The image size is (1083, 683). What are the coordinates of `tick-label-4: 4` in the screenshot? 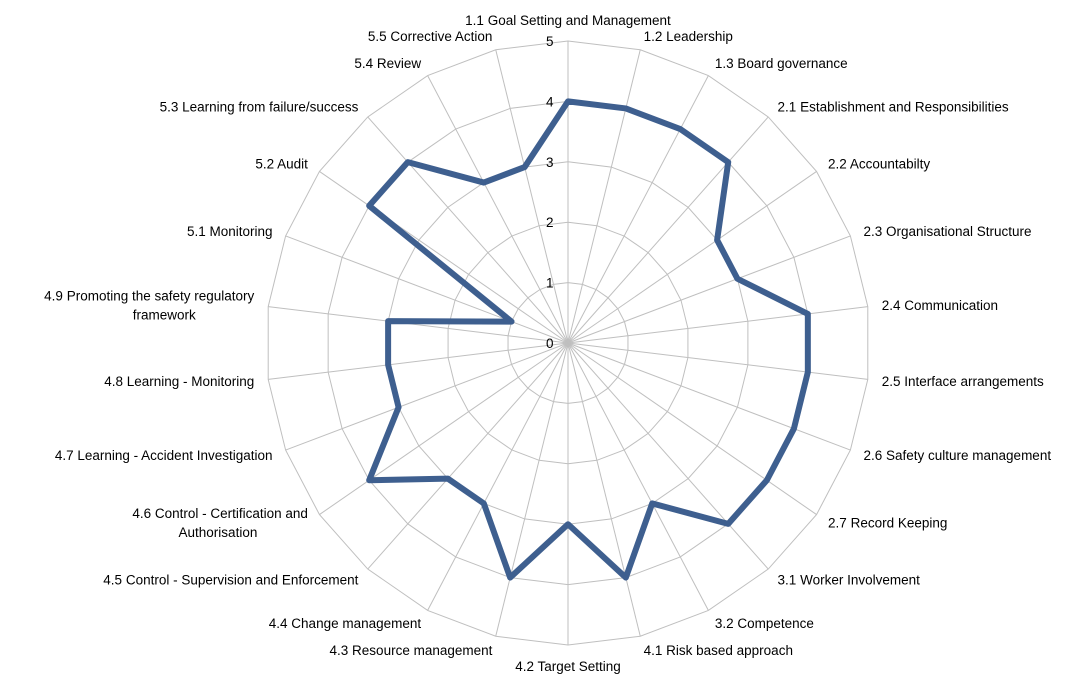 It's located at (550, 101).